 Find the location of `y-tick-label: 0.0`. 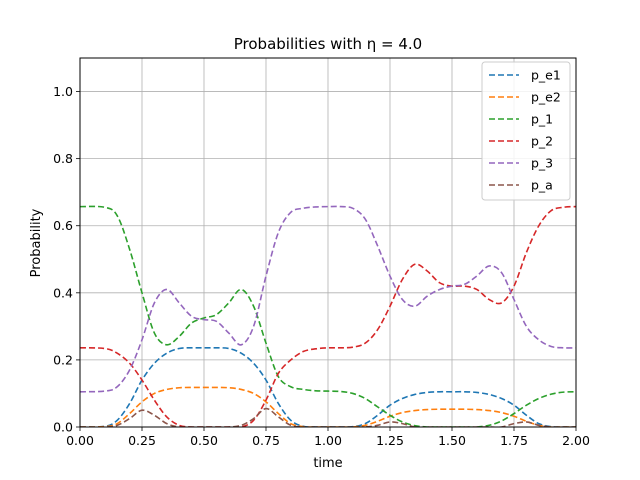

y-tick-label: 0.0 is located at coordinates (63, 427).